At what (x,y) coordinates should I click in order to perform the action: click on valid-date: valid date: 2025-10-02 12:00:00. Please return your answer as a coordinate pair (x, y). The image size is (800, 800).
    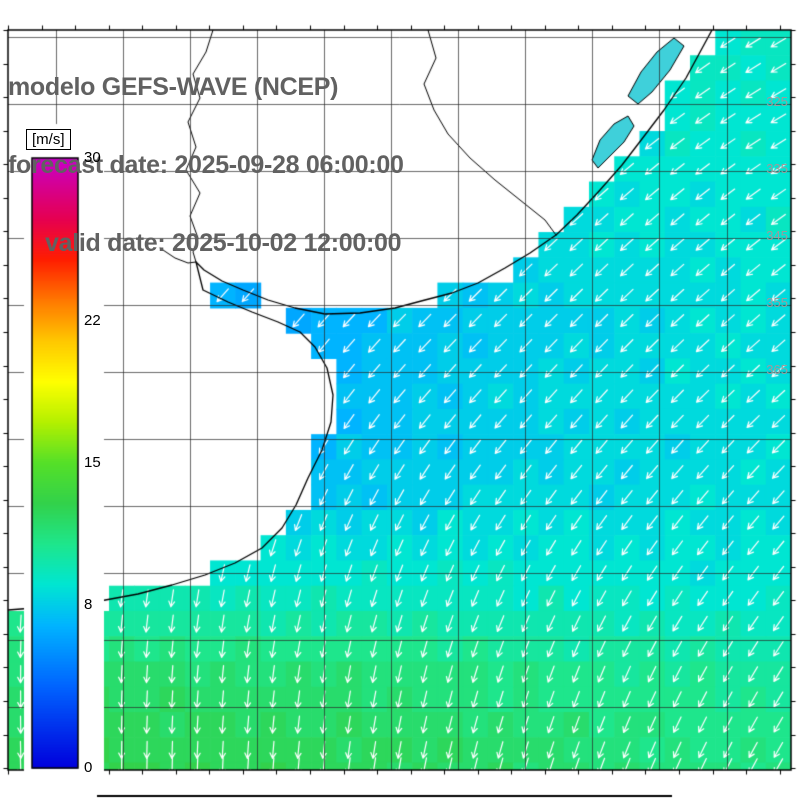
    Looking at the image, I should click on (223, 243).